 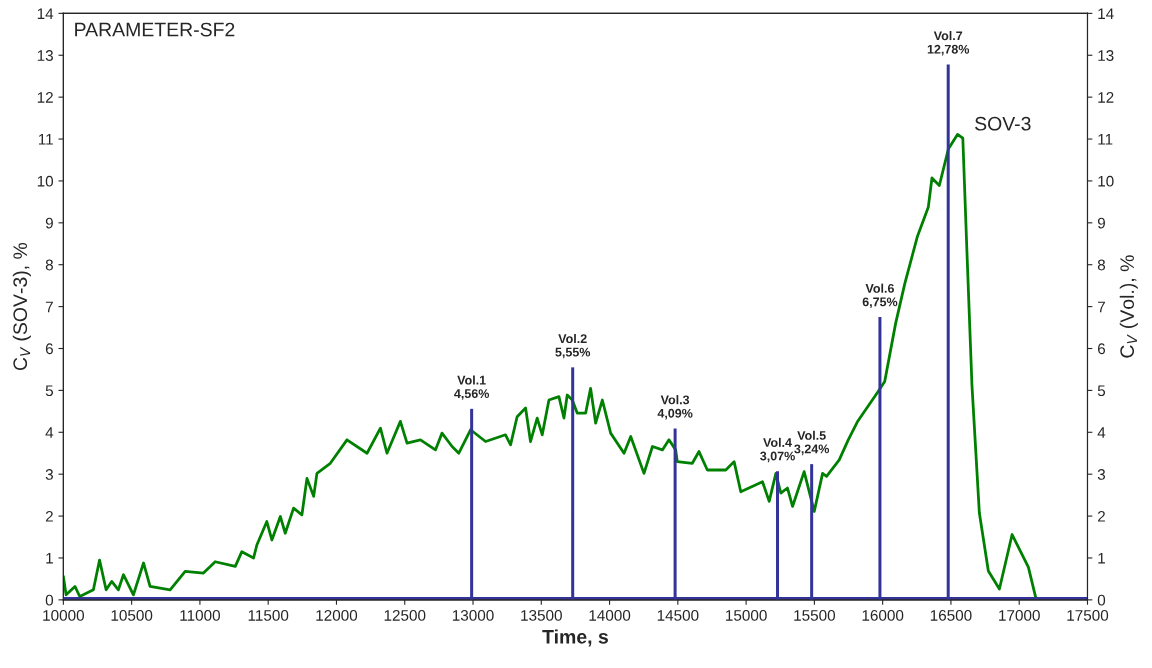 I want to click on data-label: Vol.4 3,07%, so click(x=777, y=450).